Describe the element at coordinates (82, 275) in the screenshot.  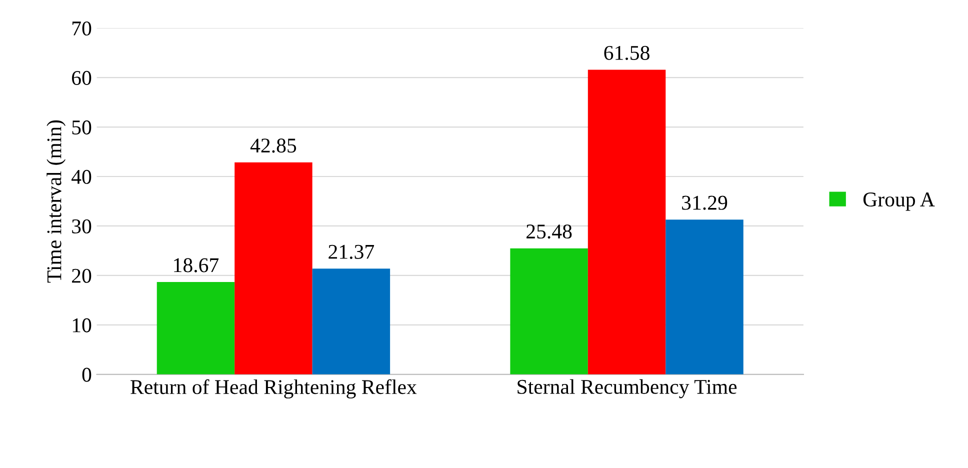
I see `y-tick-label: 20` at that location.